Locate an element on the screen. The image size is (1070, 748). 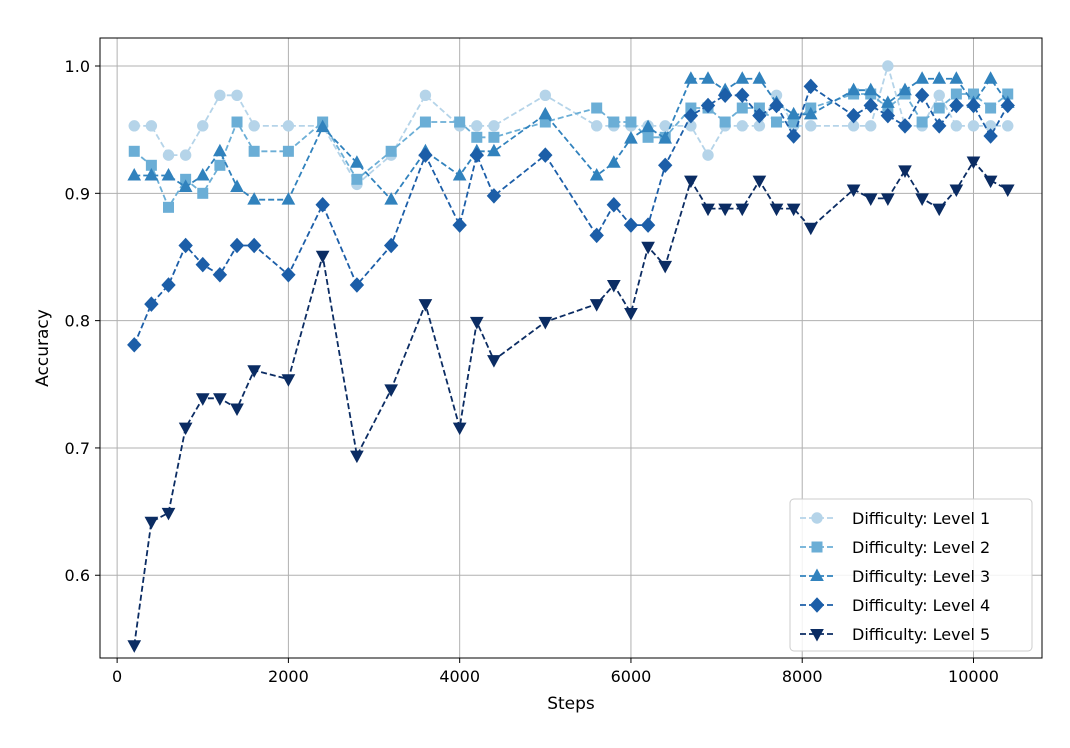
legend-label: Difficulty: Level 1 is located at coordinates (921, 518).